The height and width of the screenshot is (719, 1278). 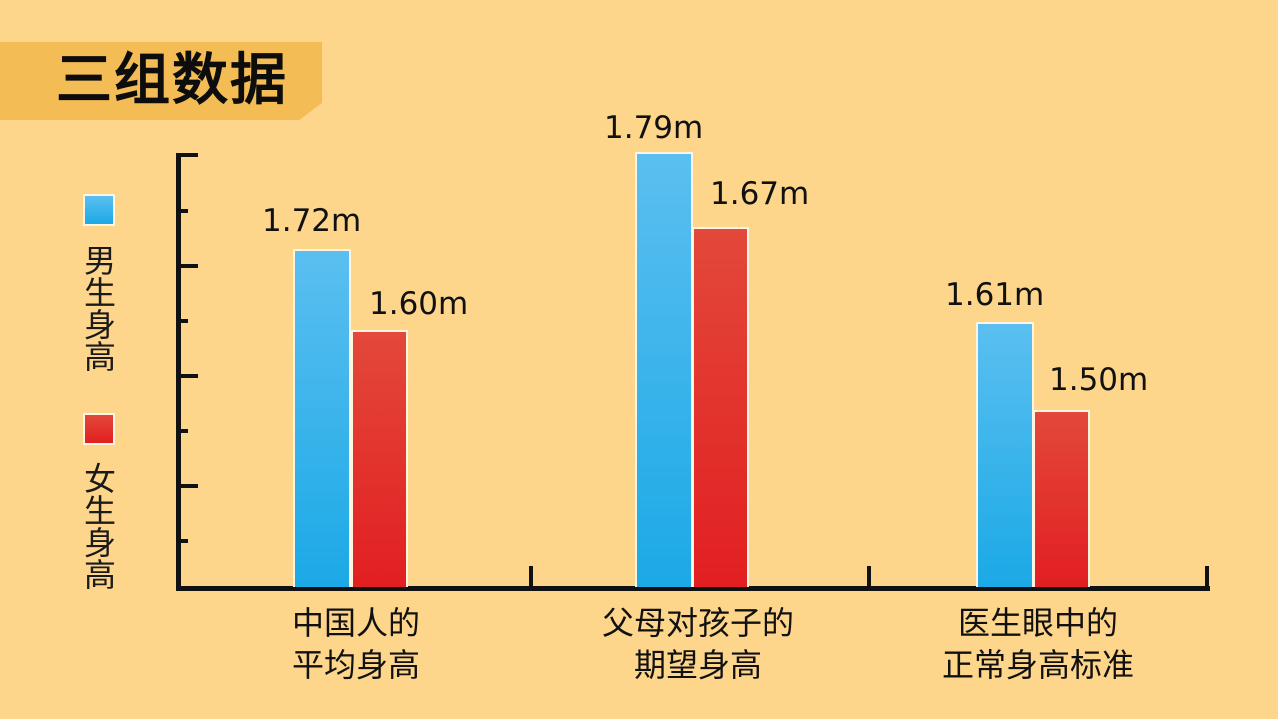 What do you see at coordinates (356, 644) in the screenshot?
I see `category-label-average: 中国人的 平均身高` at bounding box center [356, 644].